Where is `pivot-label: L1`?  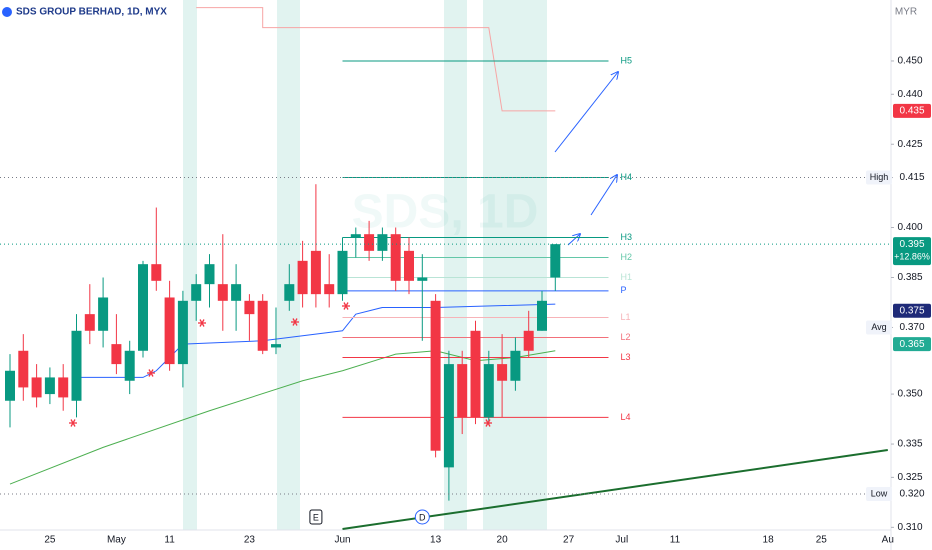 pivot-label: L1 is located at coordinates (626, 317).